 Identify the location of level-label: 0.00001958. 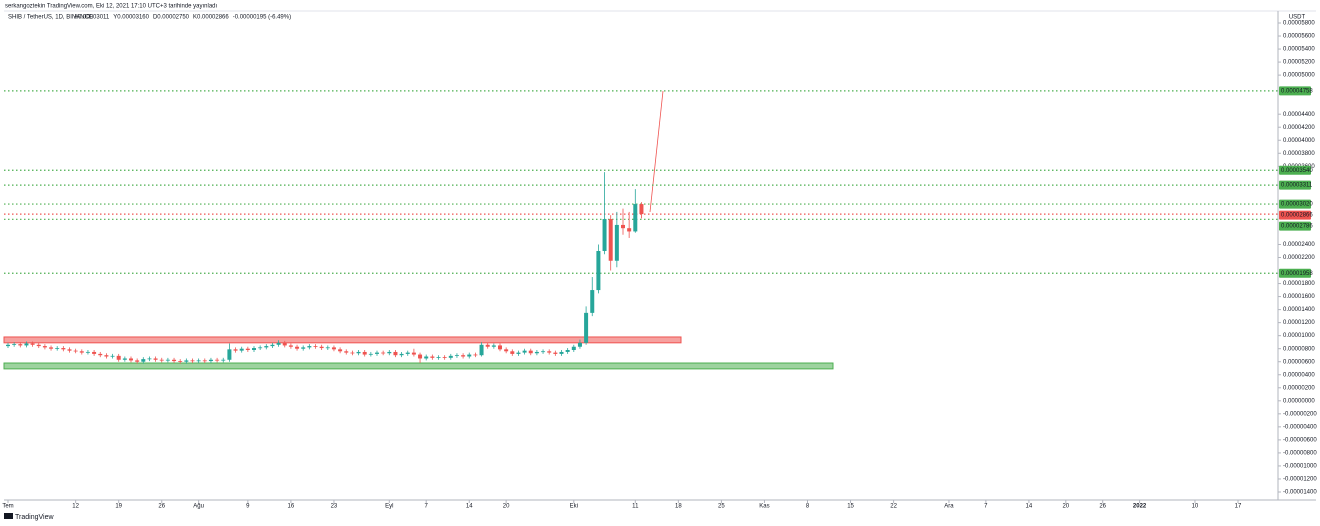
(1297, 274).